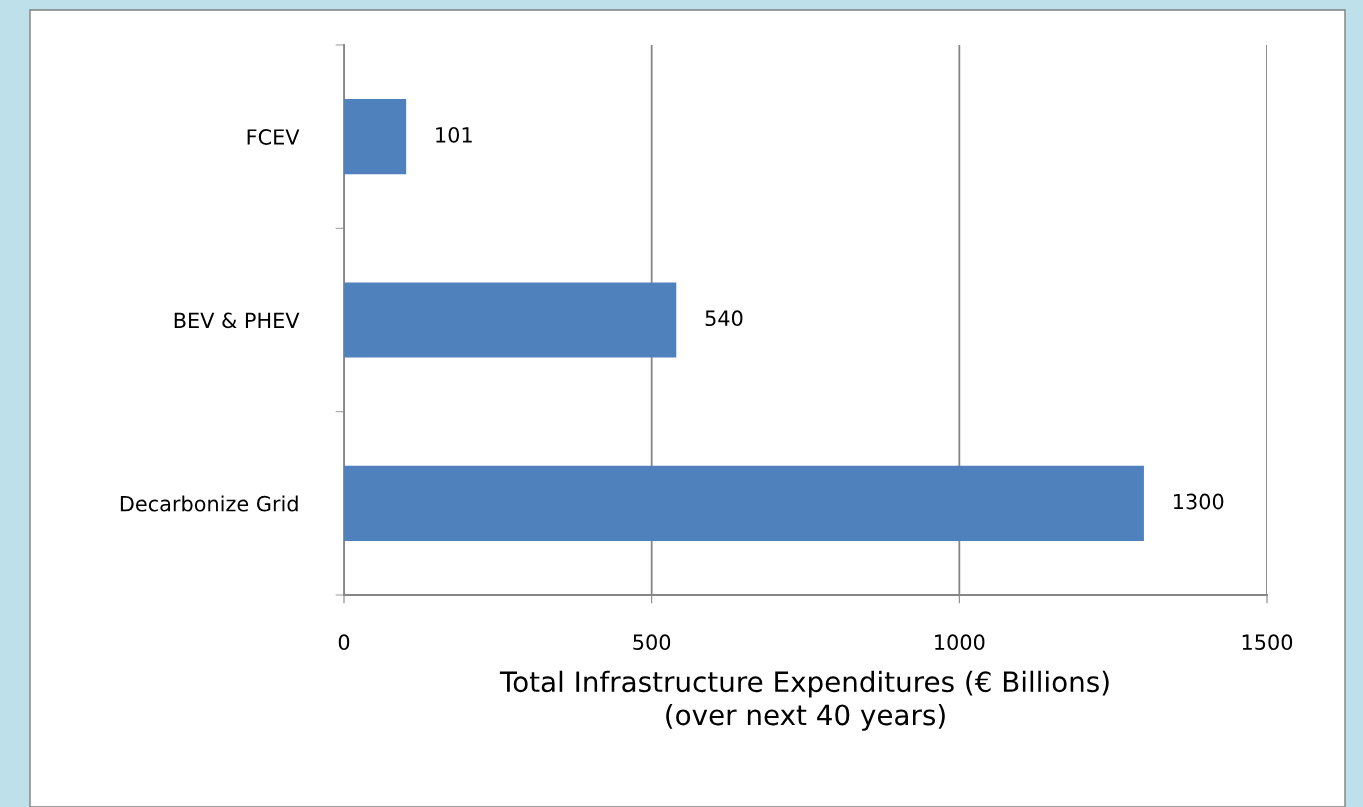 This screenshot has height=807, width=1363. I want to click on y-tick-label: Decarbonize Grid, so click(209, 503).